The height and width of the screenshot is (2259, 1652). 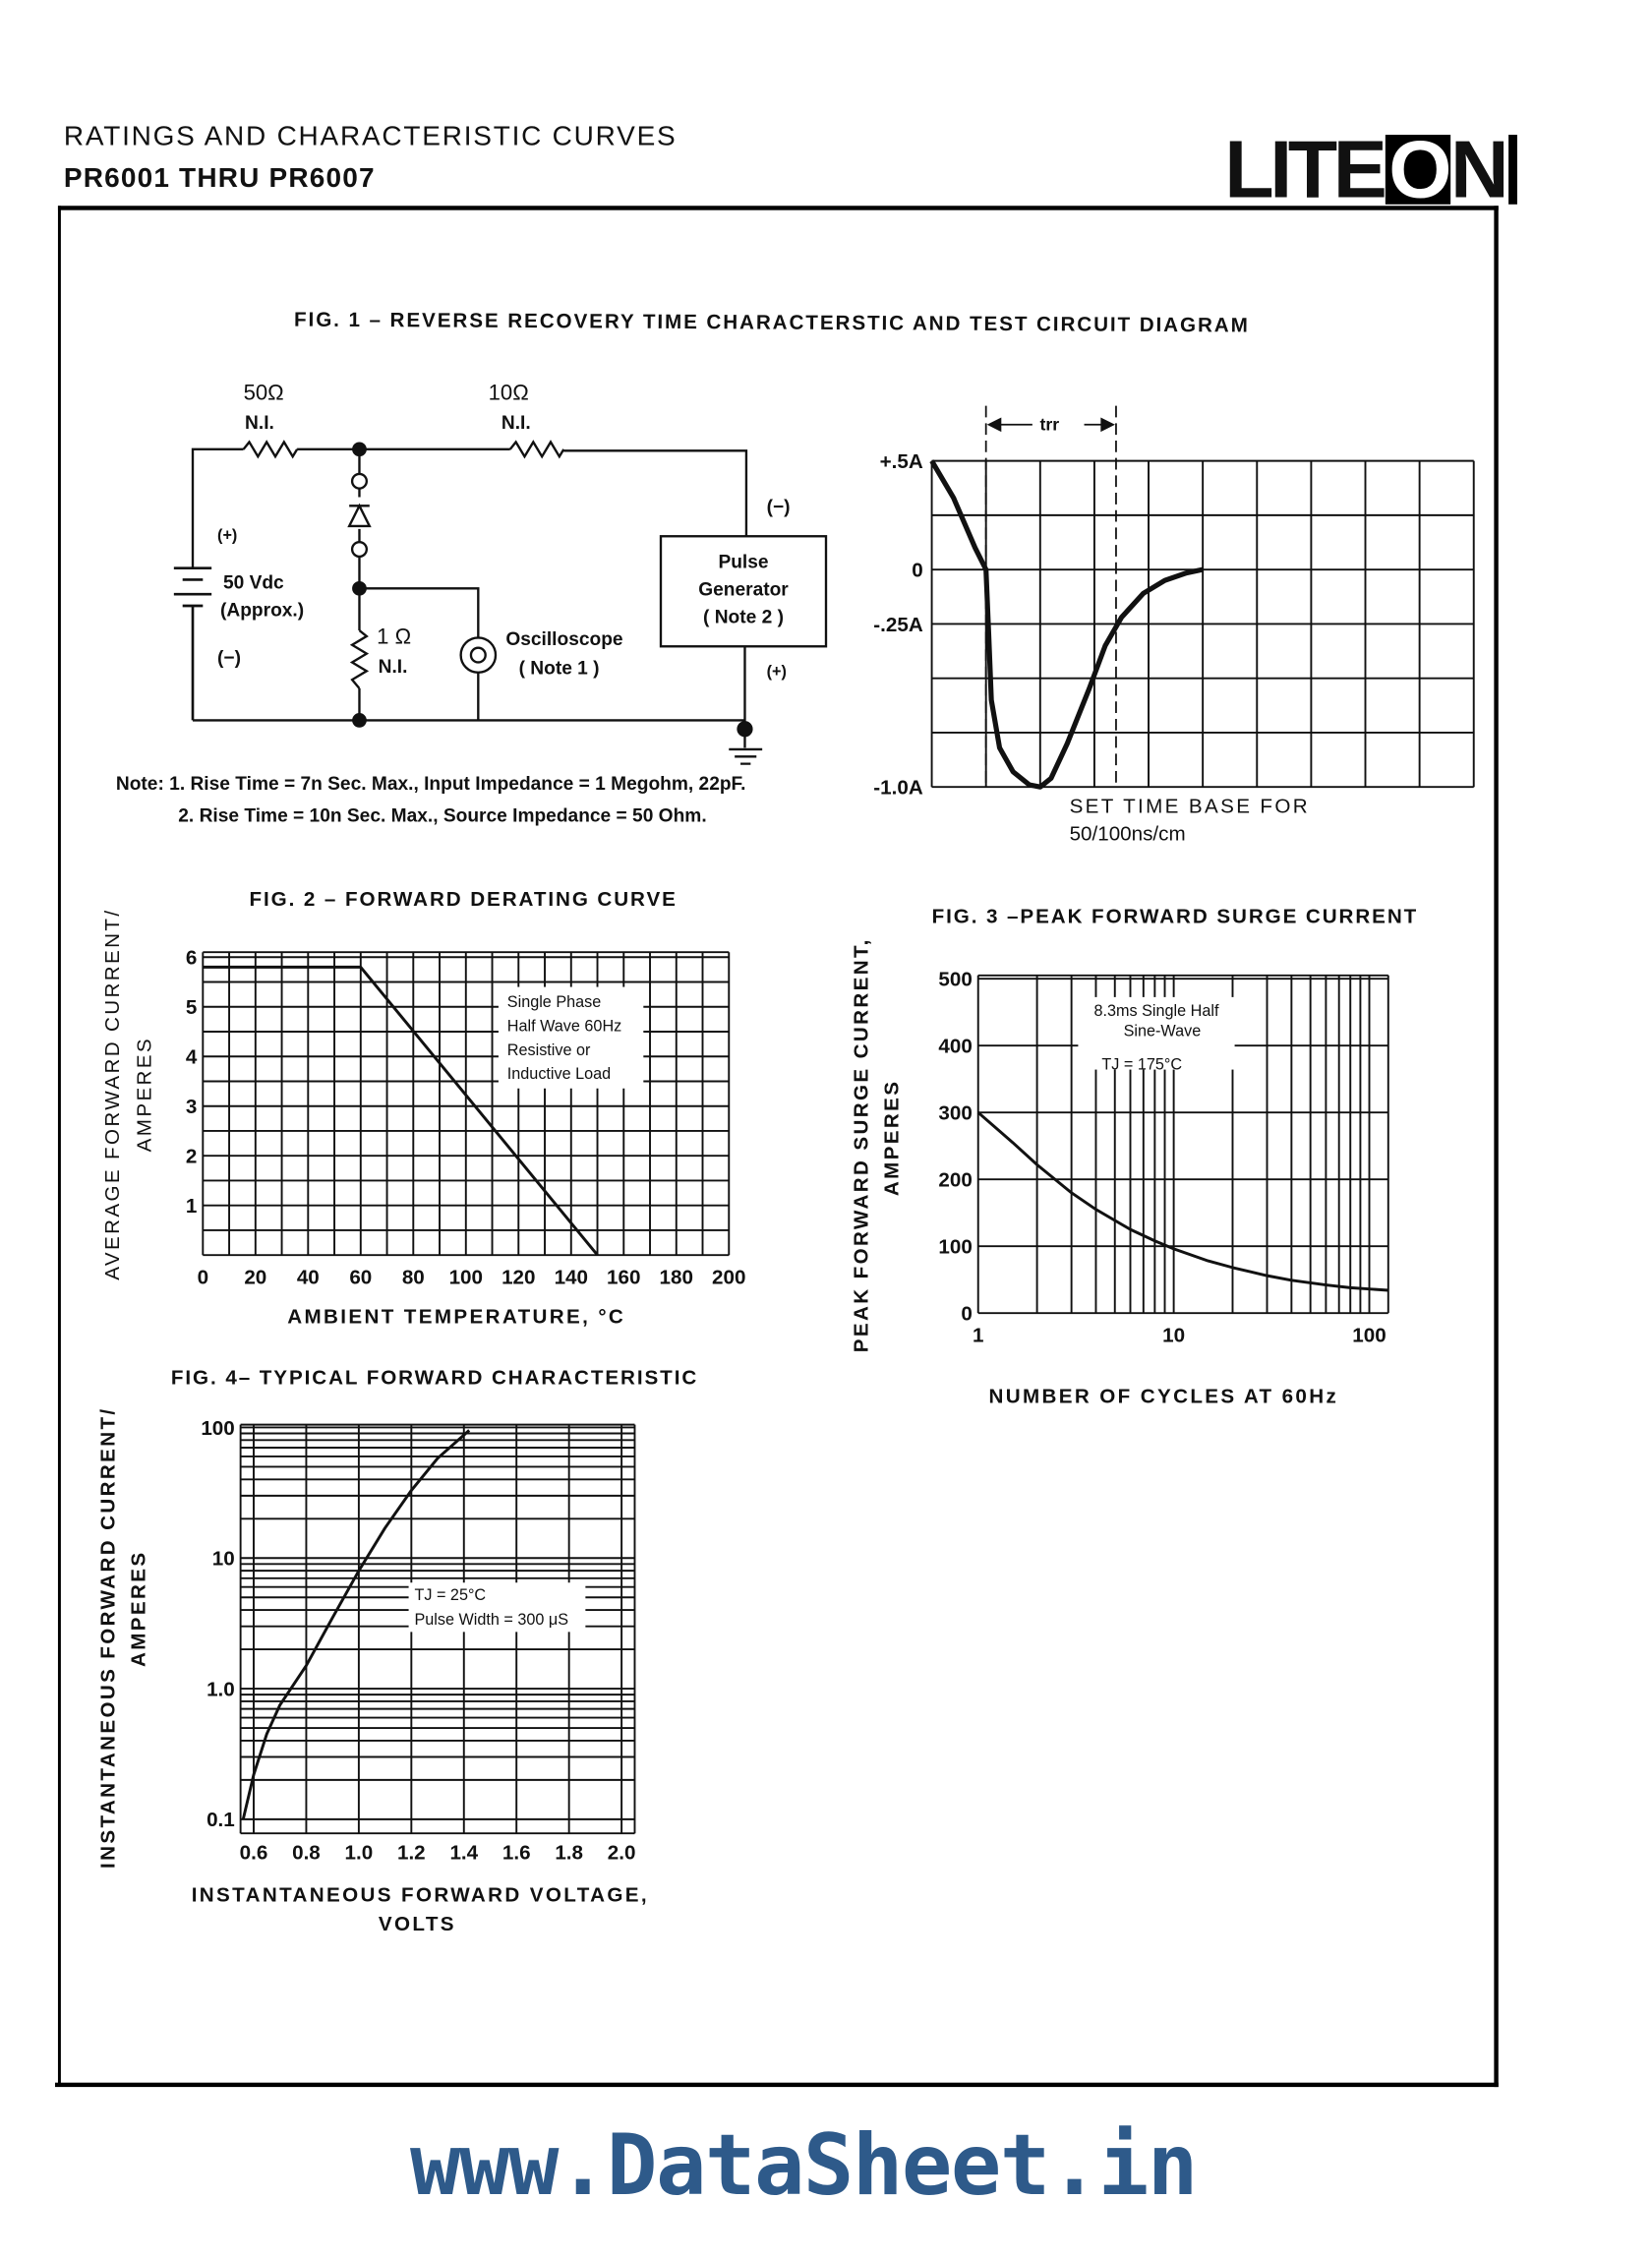 I want to click on r2-note: N.I., so click(x=516, y=422).